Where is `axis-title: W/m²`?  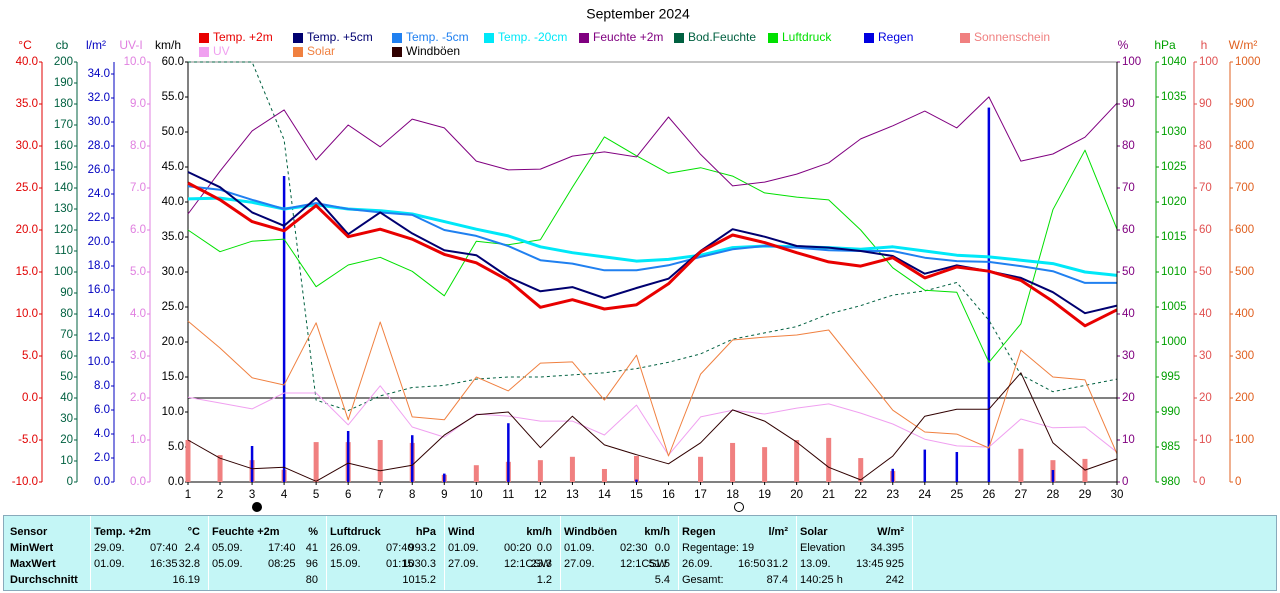 axis-title: W/m² is located at coordinates (1243, 45).